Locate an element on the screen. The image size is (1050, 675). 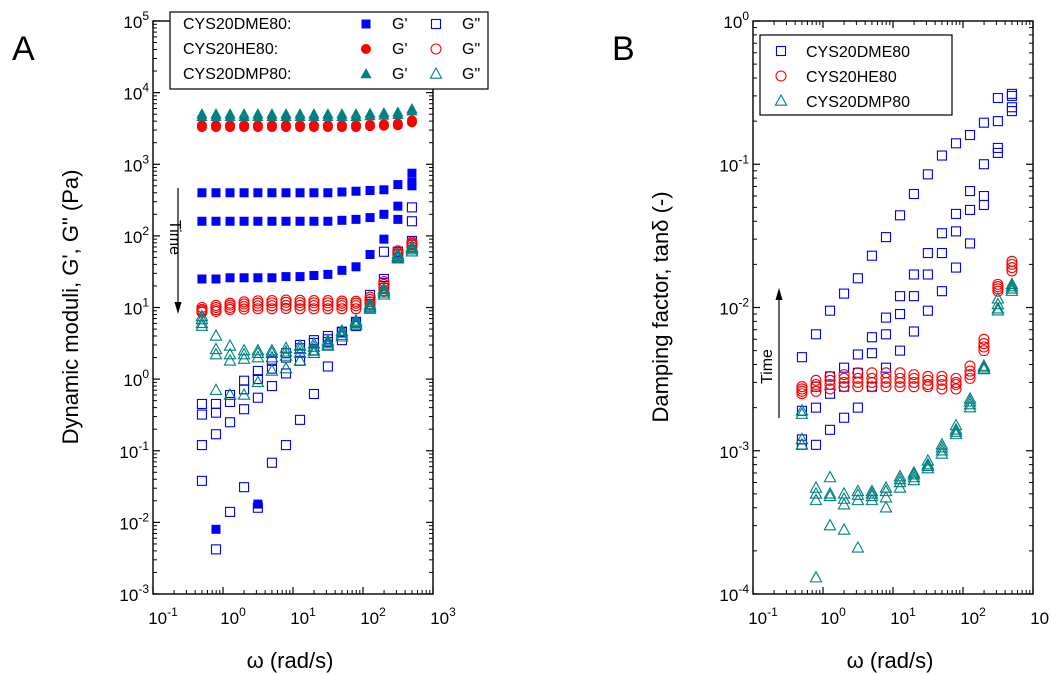
tick-label: 10⁻³ is located at coordinates (134, 593).